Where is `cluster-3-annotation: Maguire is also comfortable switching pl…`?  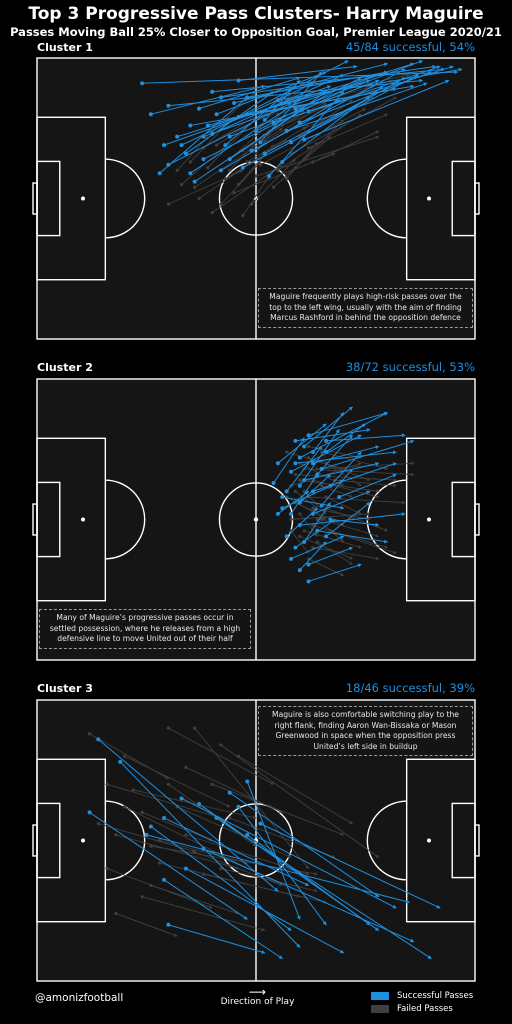
cluster-3-annotation: Maguire is also comfortable switching pl… is located at coordinates (365, 731).